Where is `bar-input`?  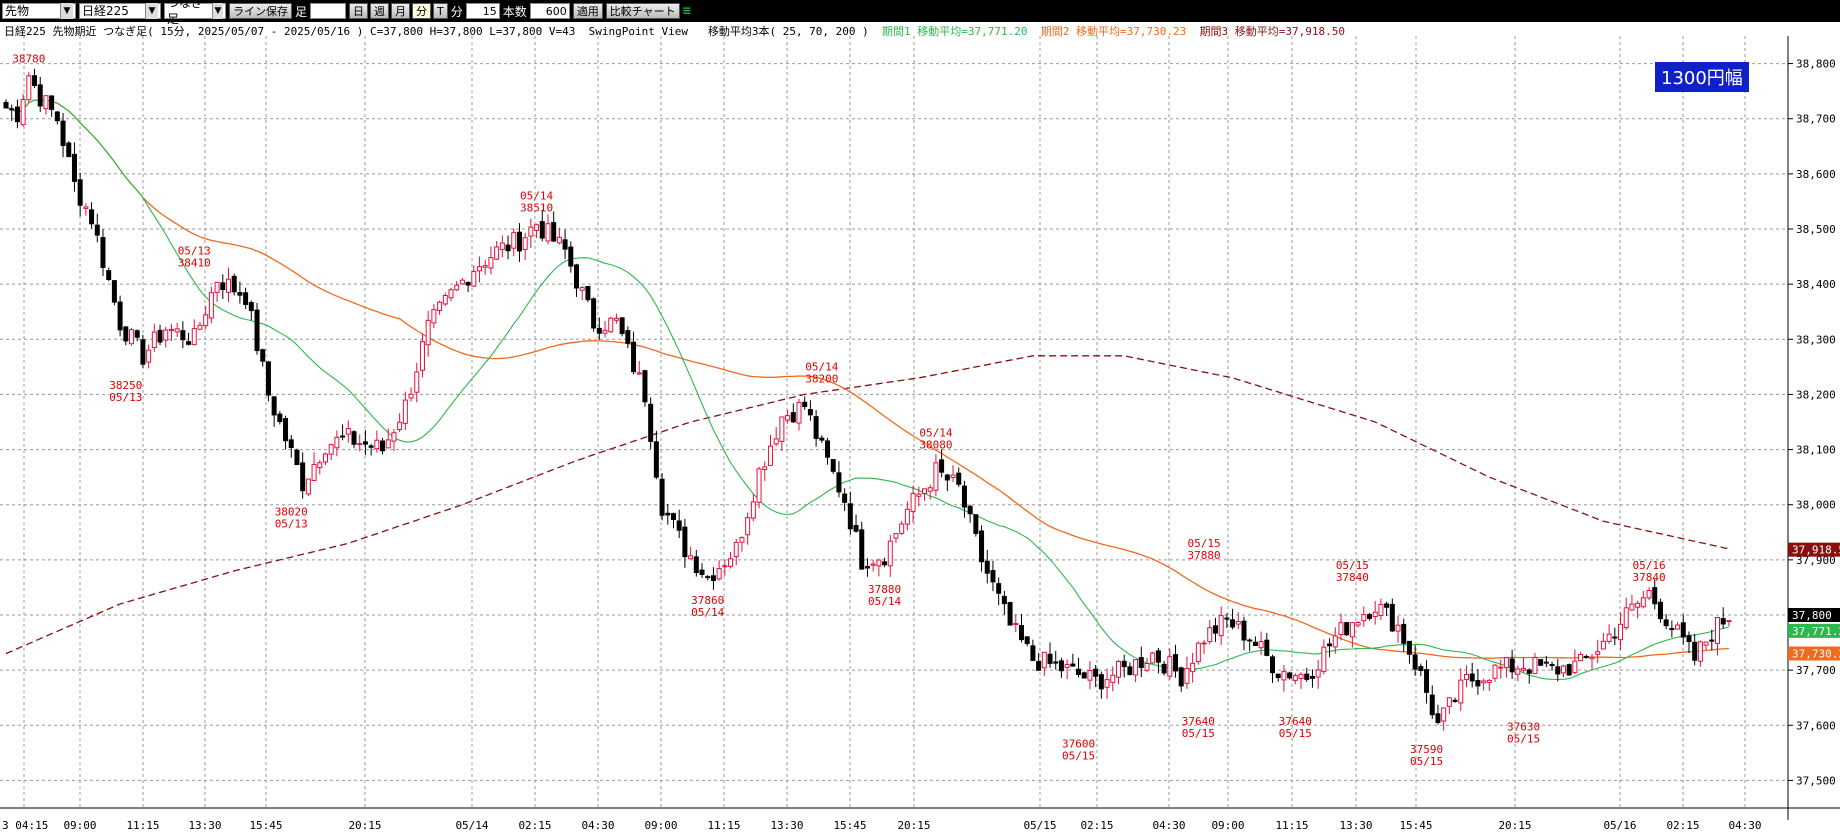
bar-input is located at coordinates (328, 11).